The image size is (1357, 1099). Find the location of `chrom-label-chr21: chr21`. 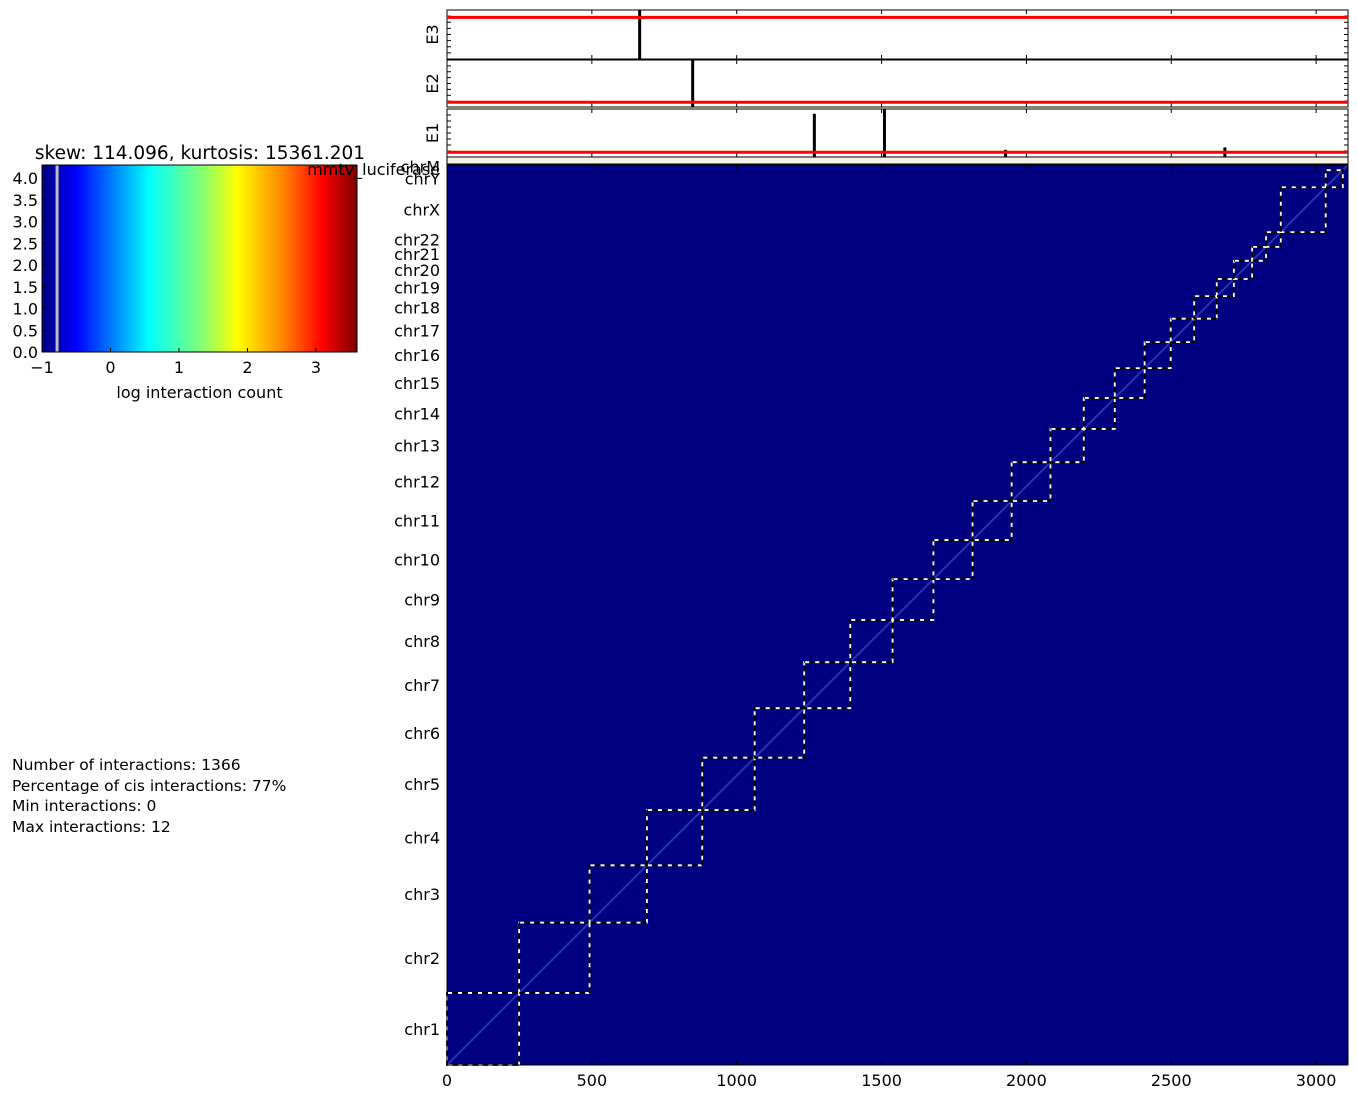

chrom-label-chr21: chr21 is located at coordinates (417, 254).